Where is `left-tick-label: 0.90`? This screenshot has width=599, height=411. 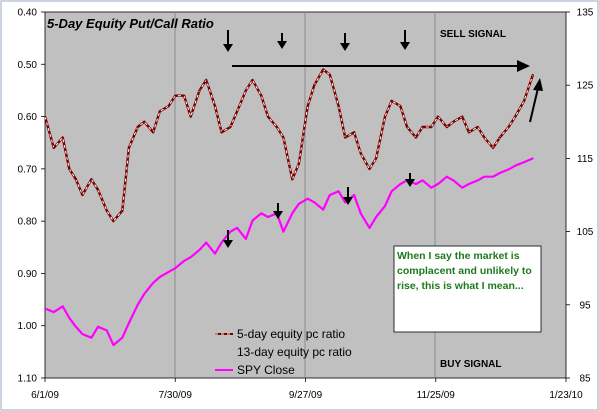 left-tick-label: 0.90 is located at coordinates (28, 274).